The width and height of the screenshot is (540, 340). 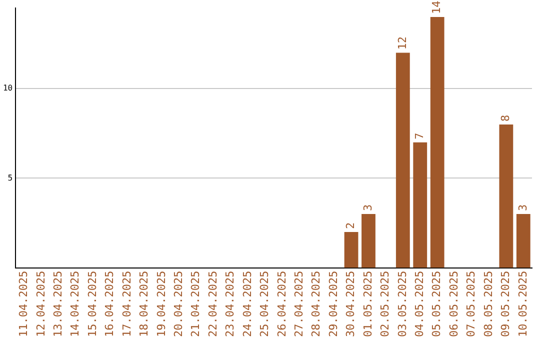 What do you see at coordinates (437, 304) in the screenshot?
I see `x-tick-label: 05.05.2025` at bounding box center [437, 304].